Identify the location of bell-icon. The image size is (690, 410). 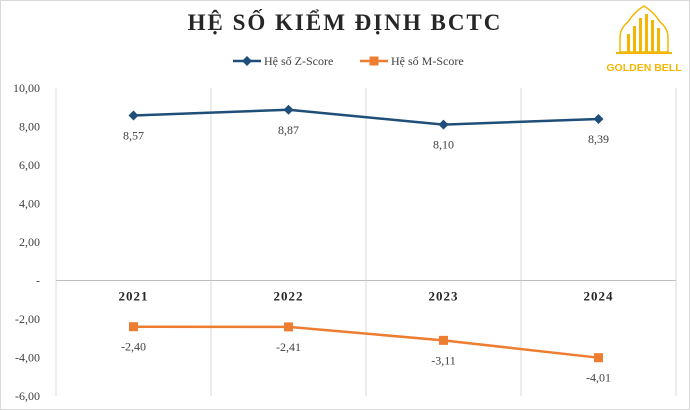
(644, 29).